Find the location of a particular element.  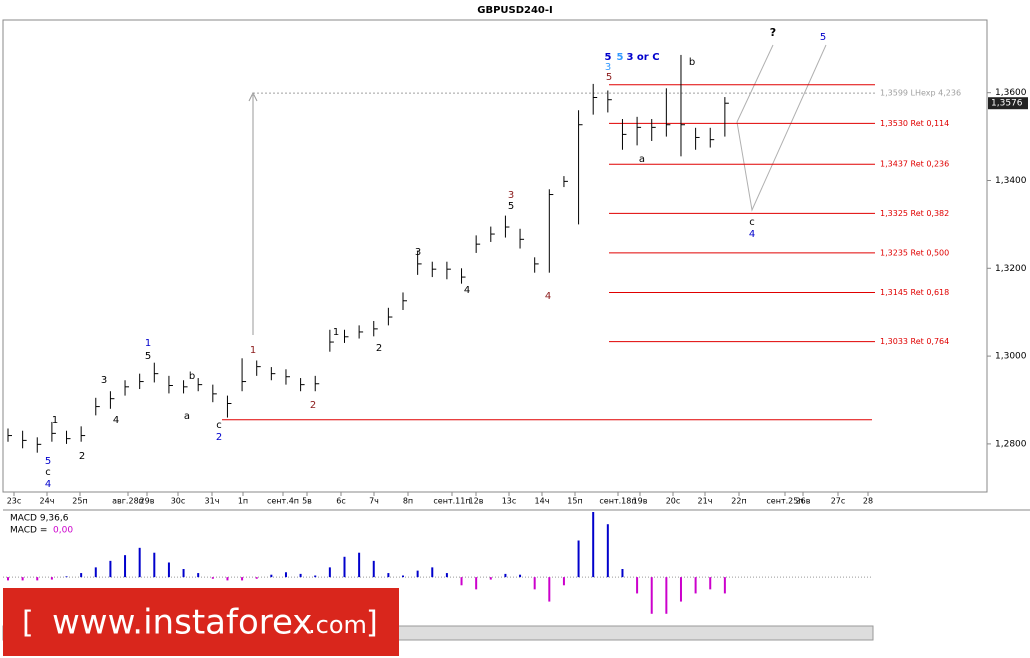

x-tick-label: 24ч is located at coordinates (47, 501).